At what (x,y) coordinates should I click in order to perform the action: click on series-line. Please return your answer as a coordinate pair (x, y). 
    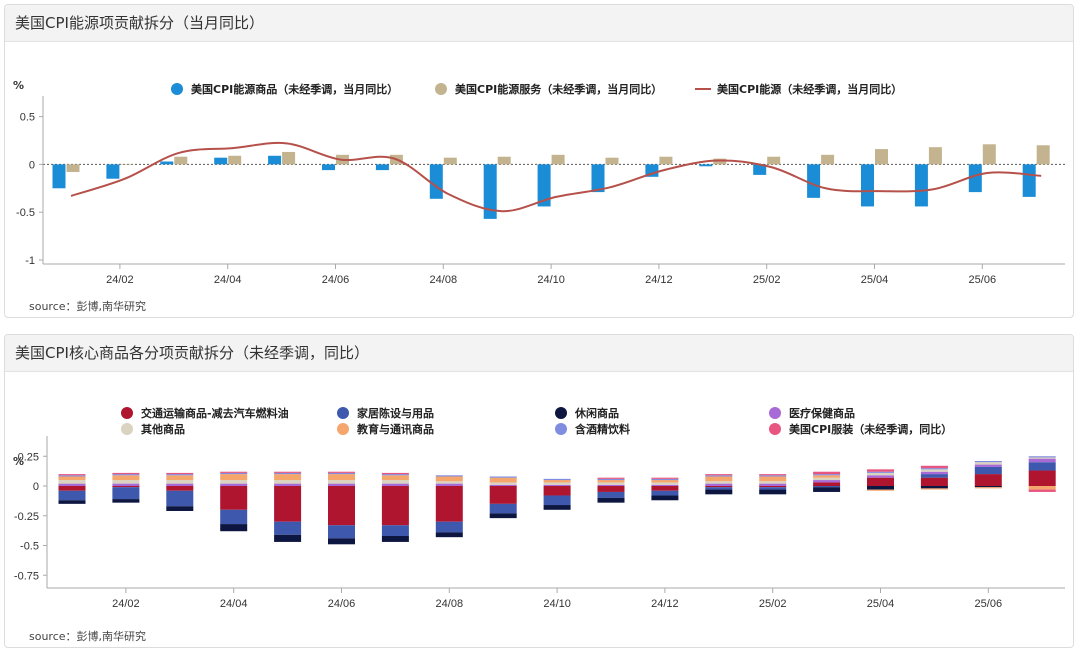
    Looking at the image, I should click on (556, 177).